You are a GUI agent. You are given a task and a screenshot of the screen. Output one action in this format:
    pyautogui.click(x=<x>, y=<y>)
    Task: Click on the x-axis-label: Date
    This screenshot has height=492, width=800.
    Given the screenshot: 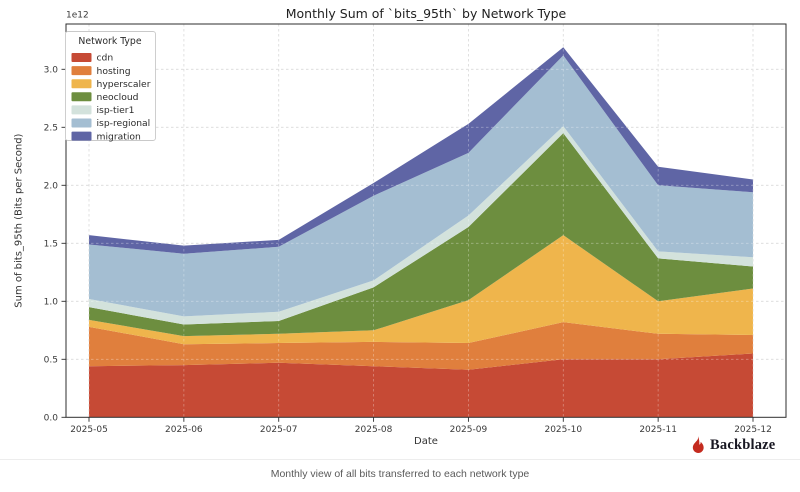 What is the action you would take?
    pyautogui.click(x=426, y=441)
    